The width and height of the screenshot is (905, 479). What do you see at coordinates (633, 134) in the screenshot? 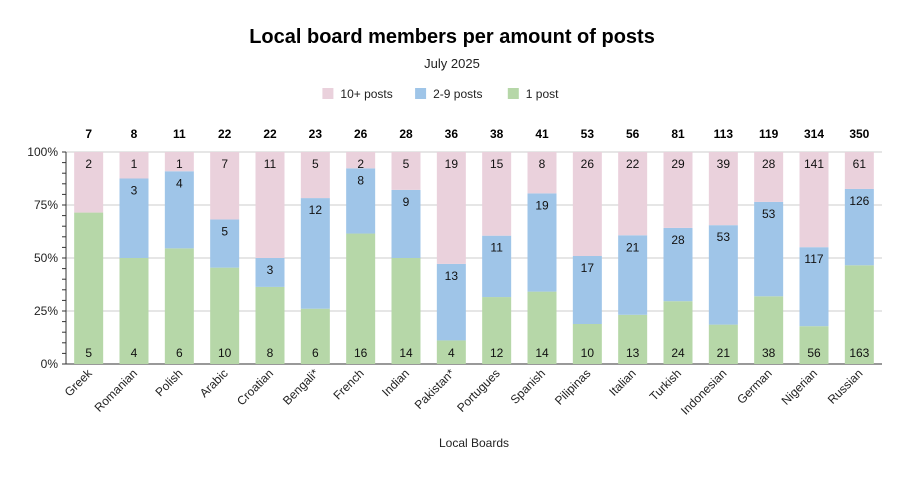
I see `total-label: 56` at bounding box center [633, 134].